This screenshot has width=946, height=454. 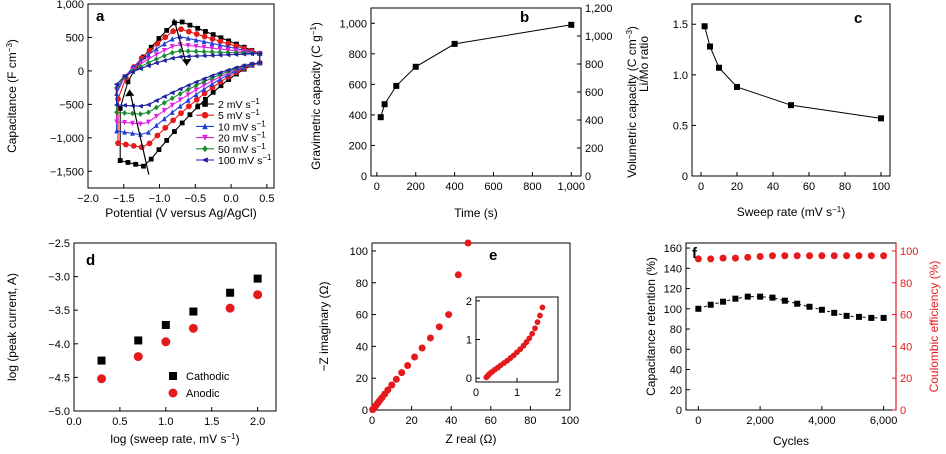 I want to click on panel-label-b: b, so click(x=524, y=17).